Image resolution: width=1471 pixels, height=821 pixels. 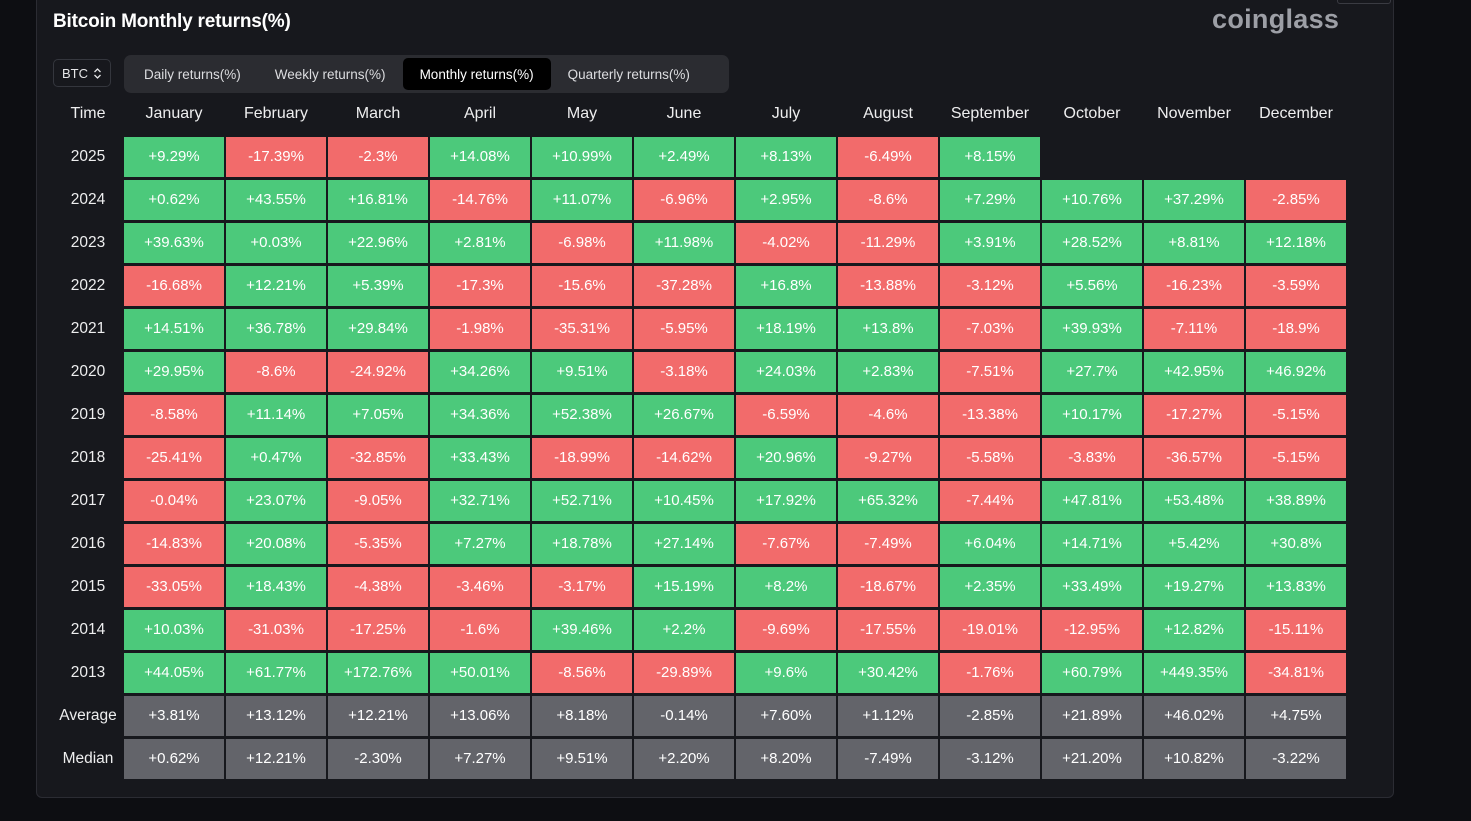 I want to click on cell-2018-february: +0.47%, so click(x=276, y=458).